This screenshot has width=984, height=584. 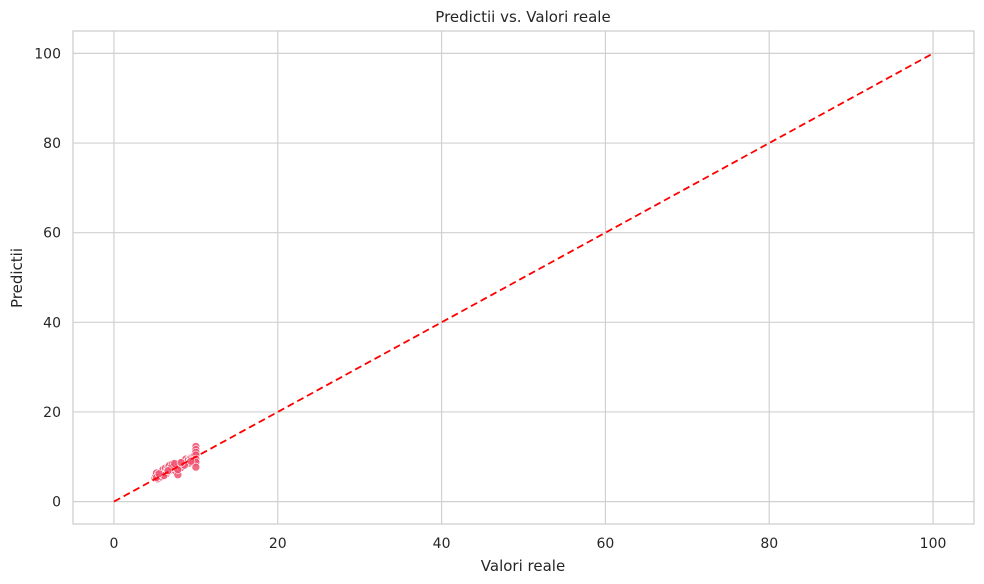 I want to click on x-tick-label: 80, so click(x=769, y=544).